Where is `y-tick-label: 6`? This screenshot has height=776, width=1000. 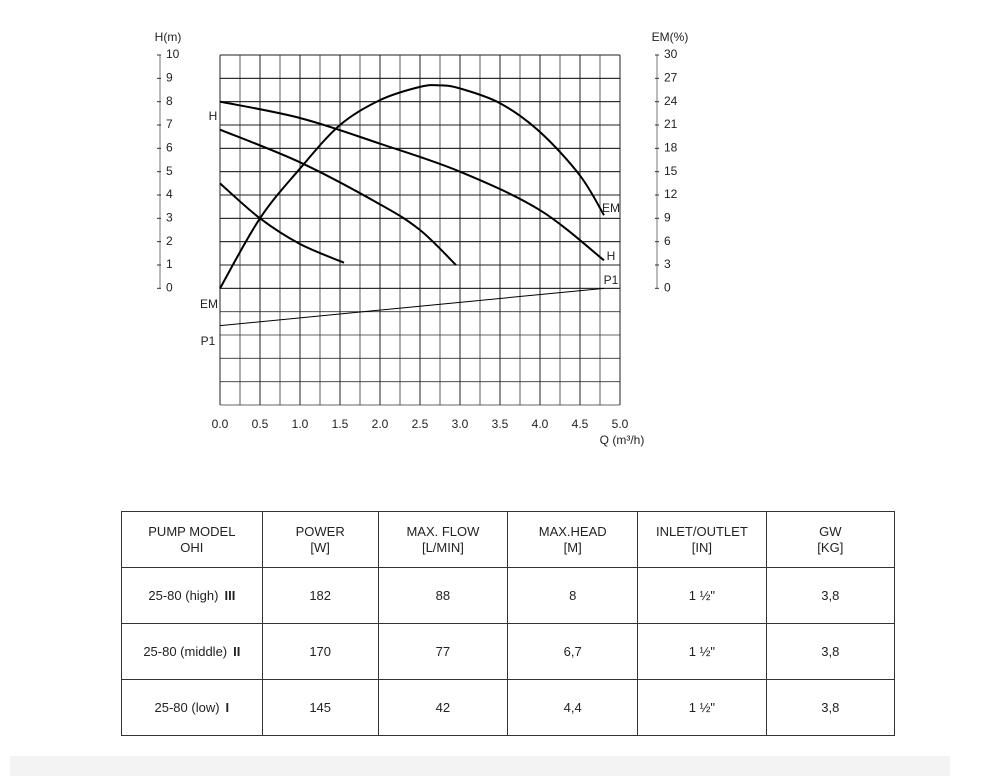
y-tick-label: 6 is located at coordinates (169, 148).